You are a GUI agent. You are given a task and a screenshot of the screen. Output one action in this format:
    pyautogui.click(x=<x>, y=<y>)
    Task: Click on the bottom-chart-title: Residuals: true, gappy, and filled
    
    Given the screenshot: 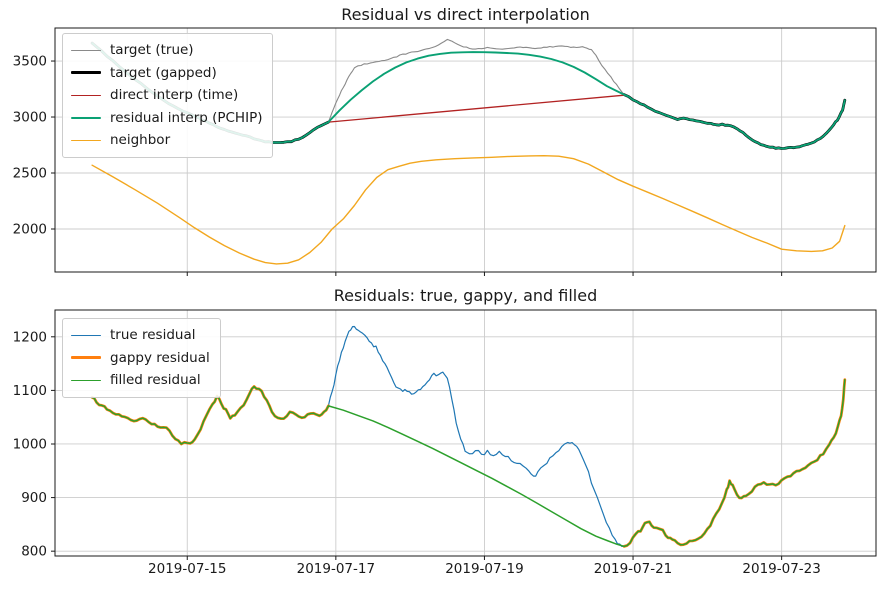 What is the action you would take?
    pyautogui.click(x=465, y=295)
    